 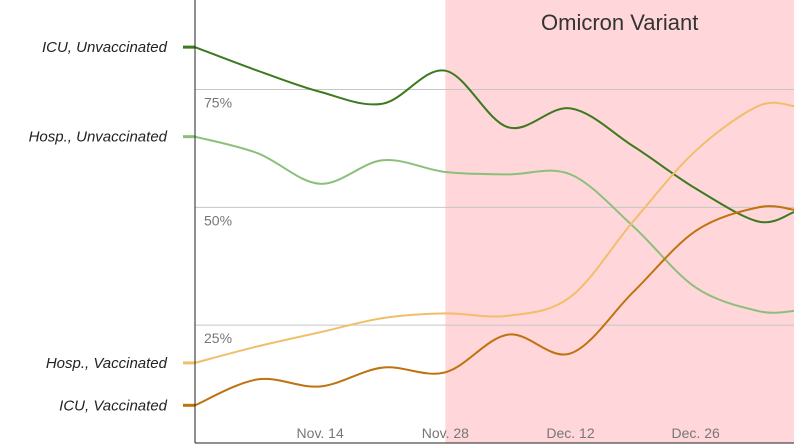 What do you see at coordinates (98, 137) in the screenshot?
I see `series-label-hosp-unvaccinated: Hosp., Unvaccinated` at bounding box center [98, 137].